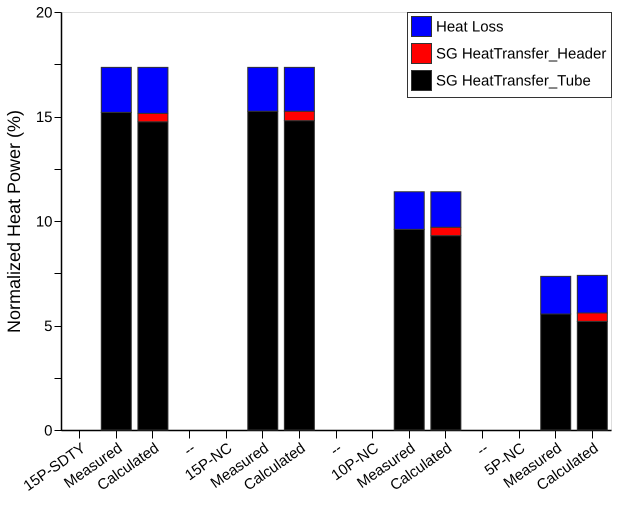  What do you see at coordinates (14, 222) in the screenshot?
I see `y-axis-title: Normalized Heat Power (%)` at bounding box center [14, 222].